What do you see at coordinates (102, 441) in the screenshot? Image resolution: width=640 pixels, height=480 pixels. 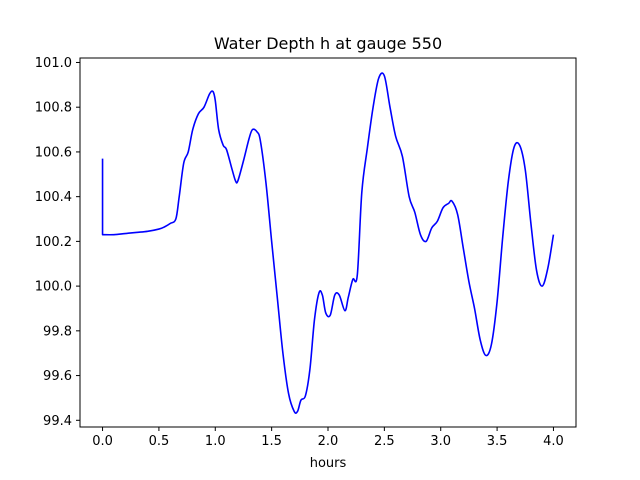 I see `x-tick-label: 0.0` at bounding box center [102, 441].